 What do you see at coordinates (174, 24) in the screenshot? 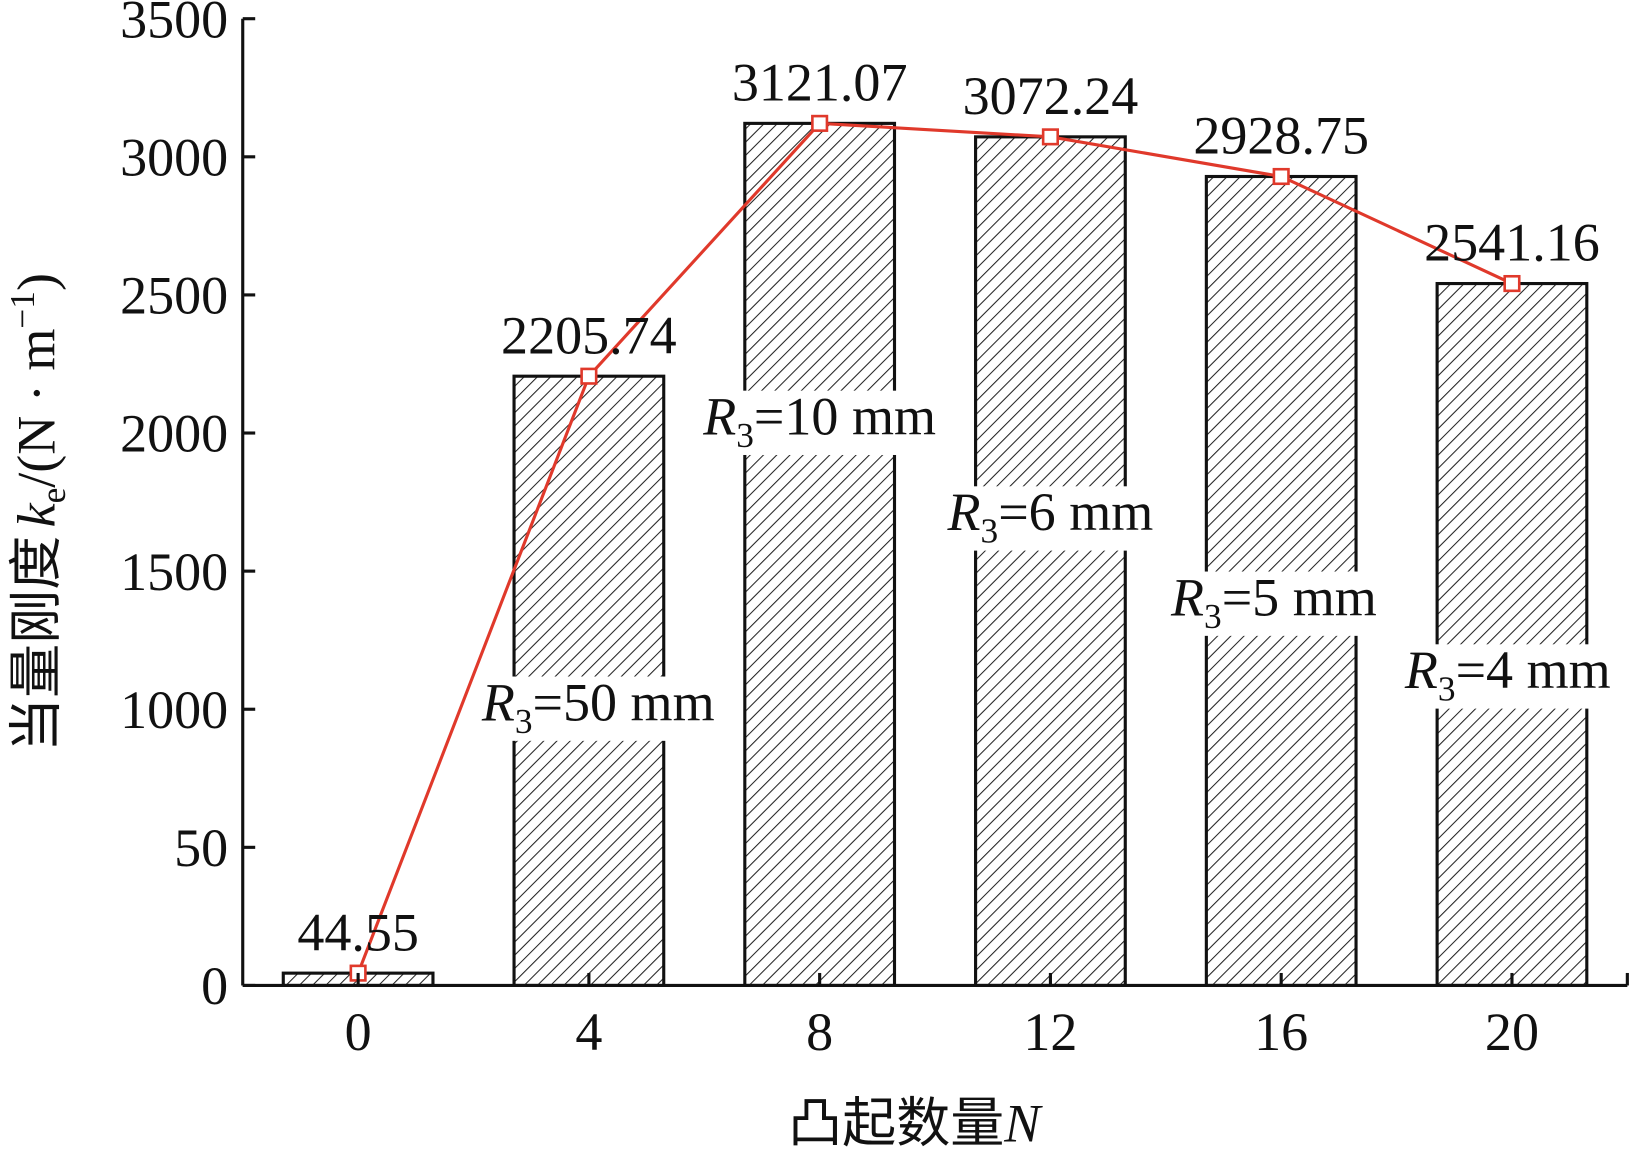
I see `y-tick-label: 3500` at bounding box center [174, 24].